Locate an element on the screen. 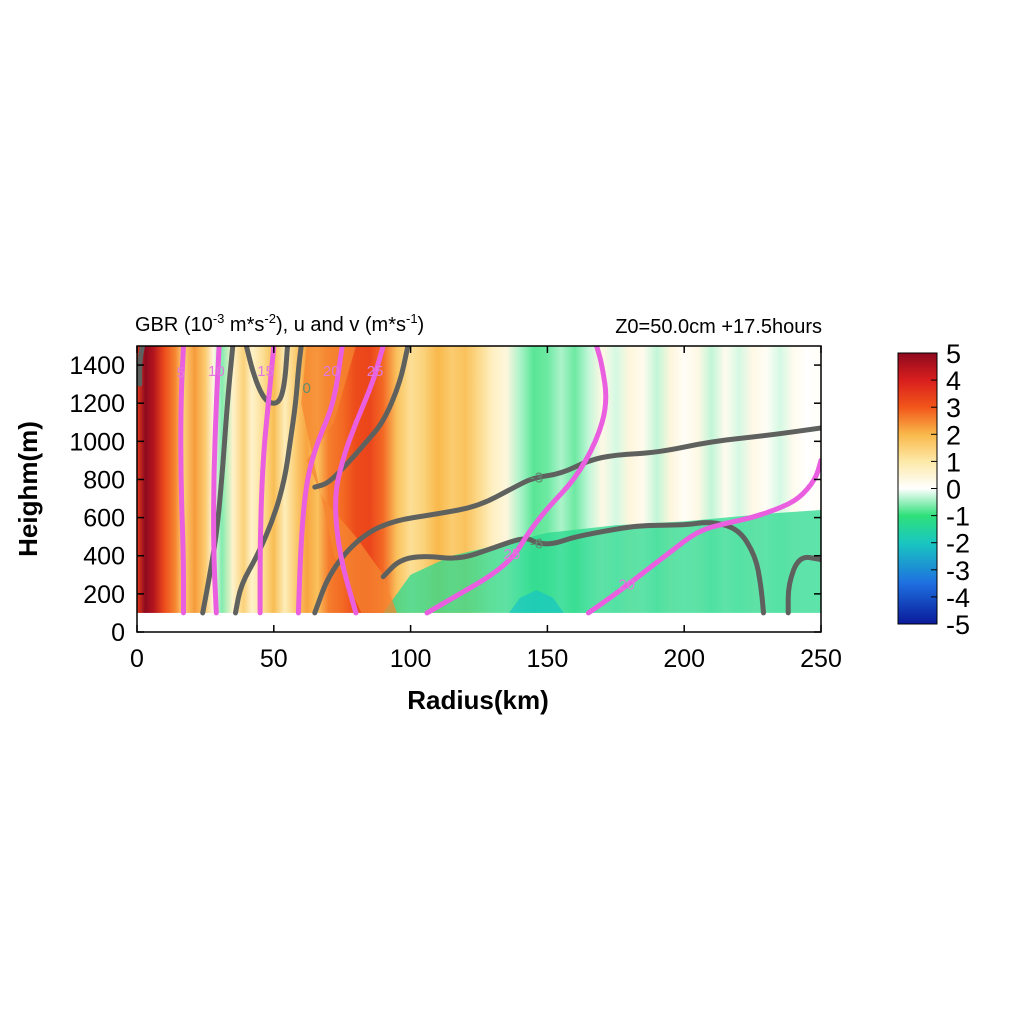 This screenshot has width=1024, height=1024. colorbar-tick-label: 3 is located at coordinates (953, 408).